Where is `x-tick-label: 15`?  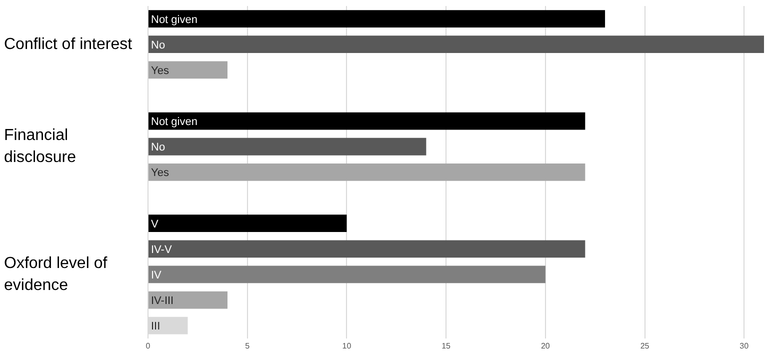 x-tick-label: 15 is located at coordinates (447, 345).